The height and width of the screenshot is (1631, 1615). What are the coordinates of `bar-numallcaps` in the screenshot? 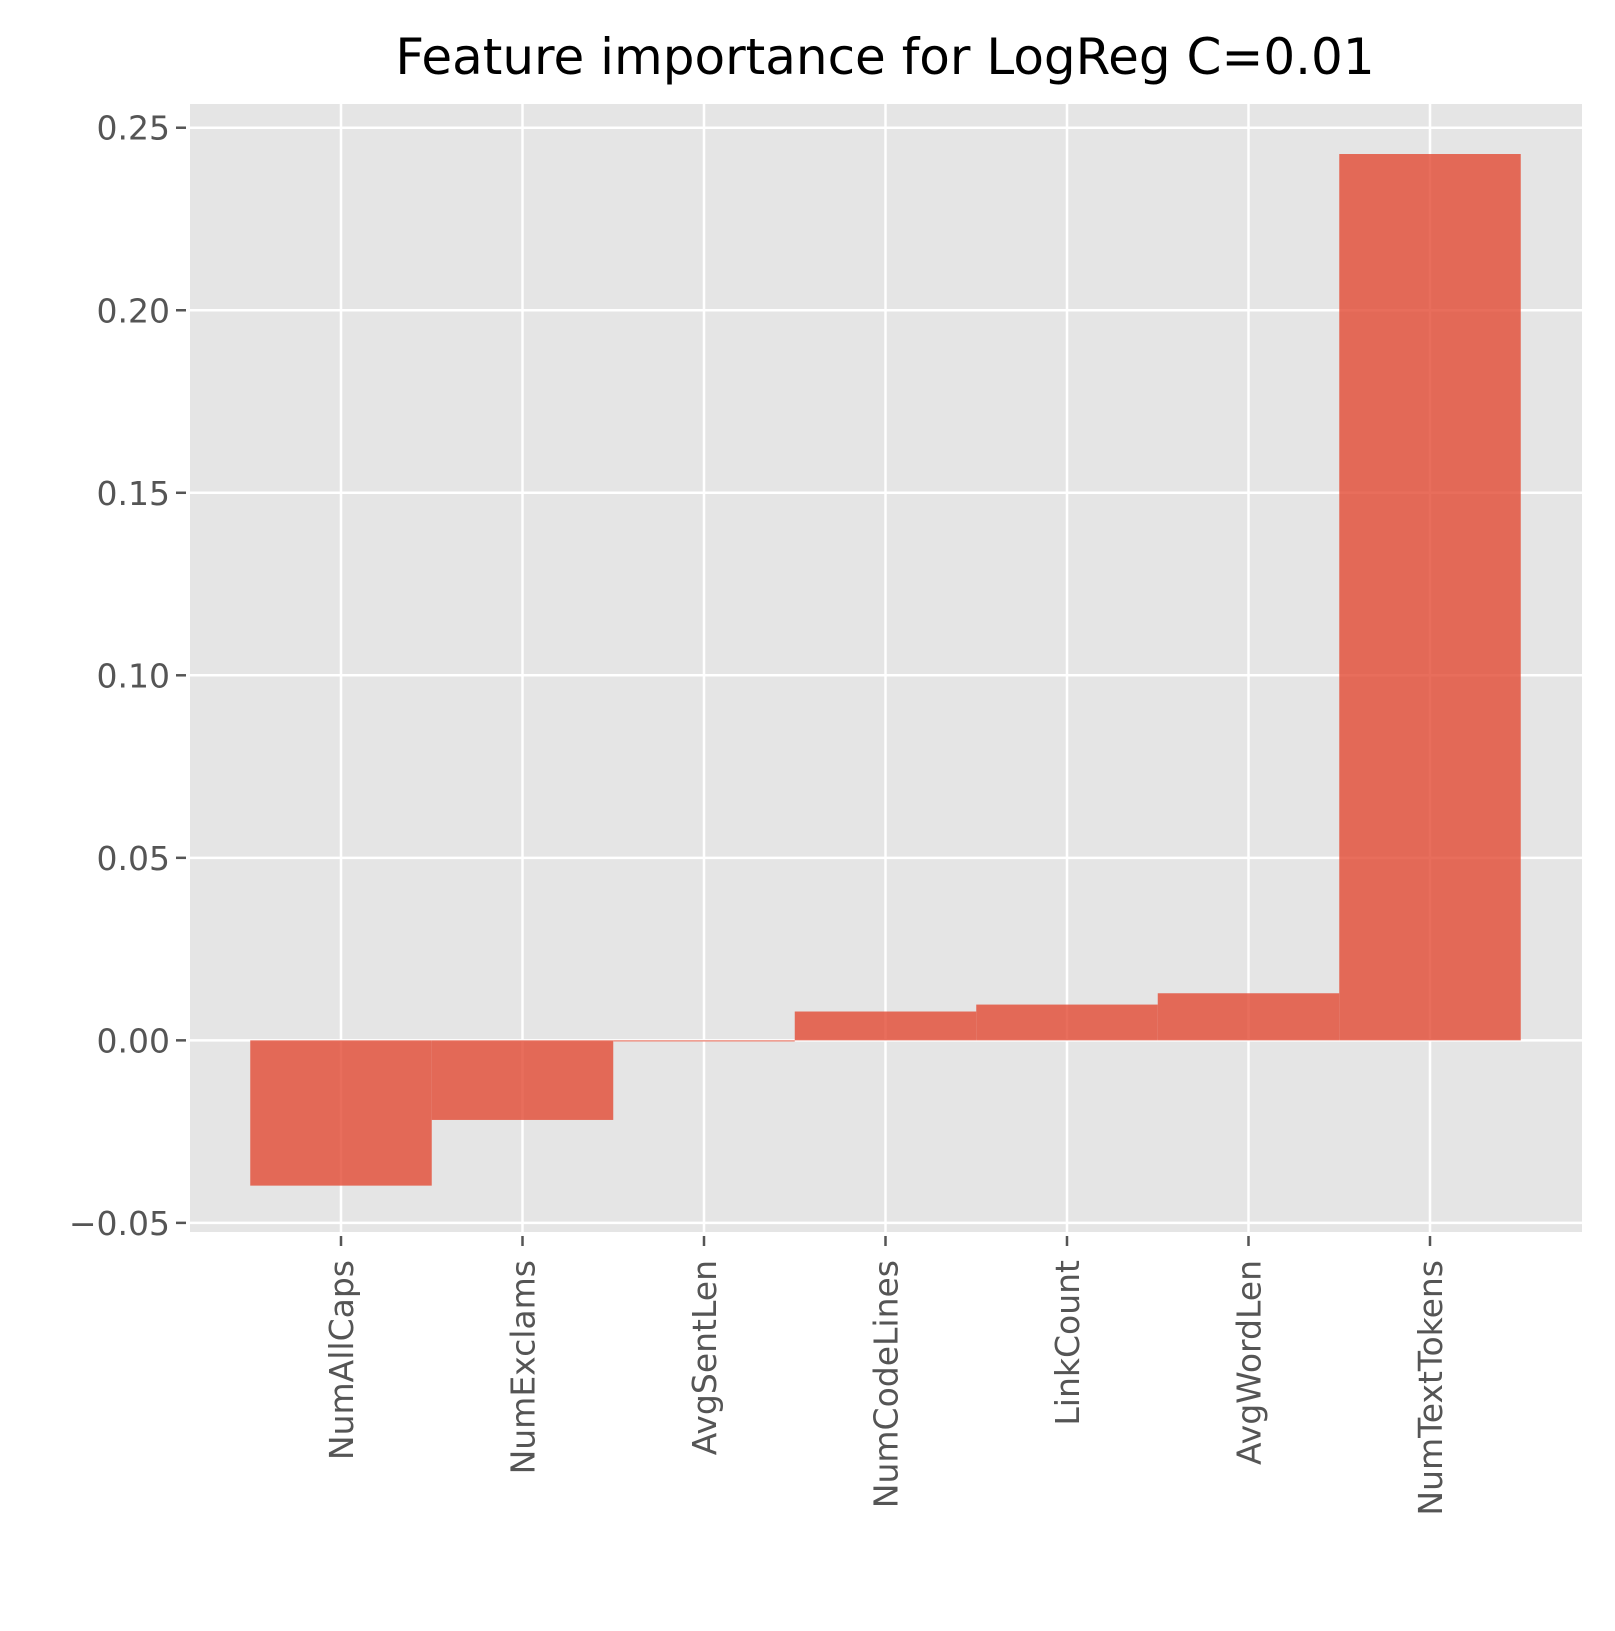 It's located at (341, 1113).